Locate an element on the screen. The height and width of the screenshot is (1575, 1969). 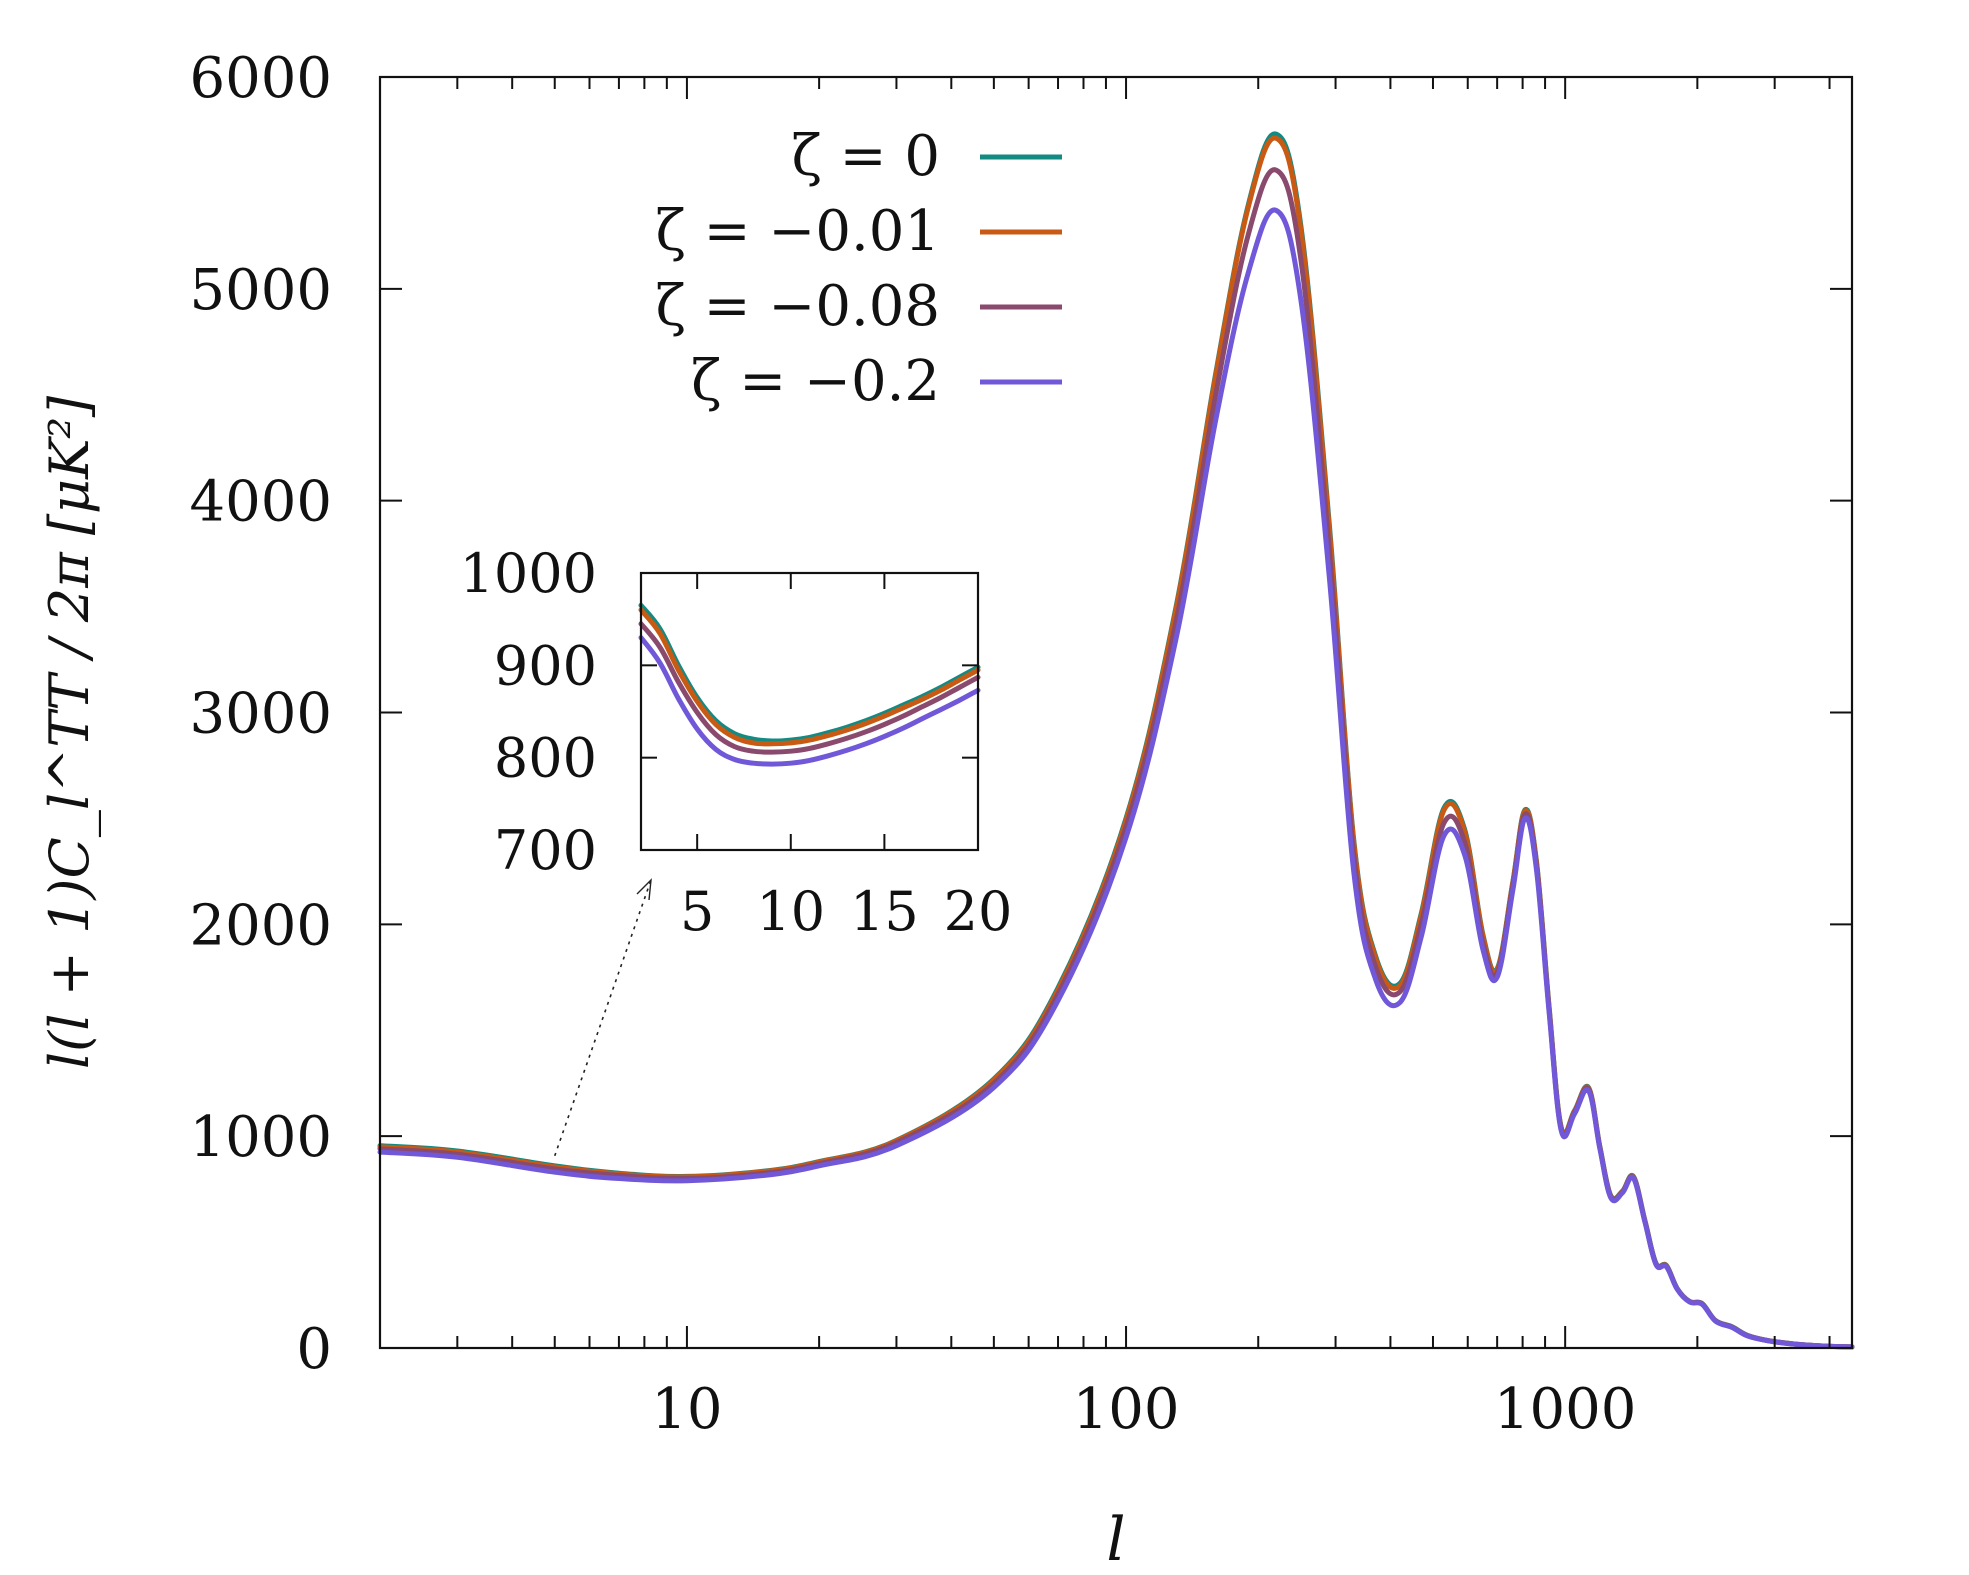
inset-x-tick-label: 5 is located at coordinates (697, 911).